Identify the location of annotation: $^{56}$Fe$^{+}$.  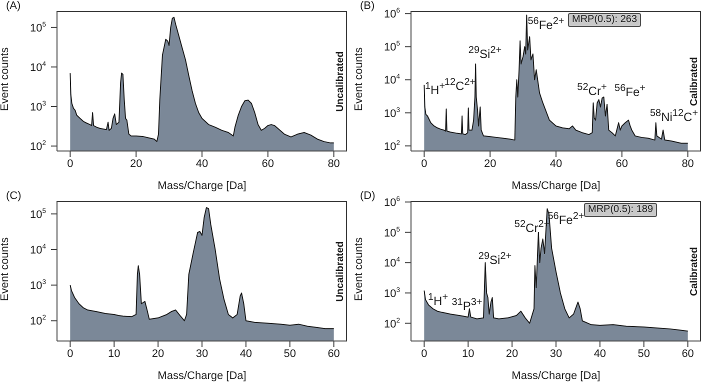
(630, 91).